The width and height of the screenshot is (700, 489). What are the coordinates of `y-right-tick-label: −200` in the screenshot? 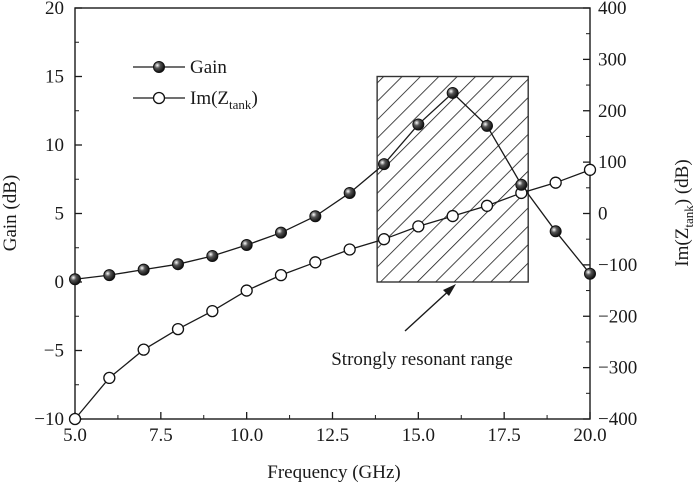 It's located at (617, 316).